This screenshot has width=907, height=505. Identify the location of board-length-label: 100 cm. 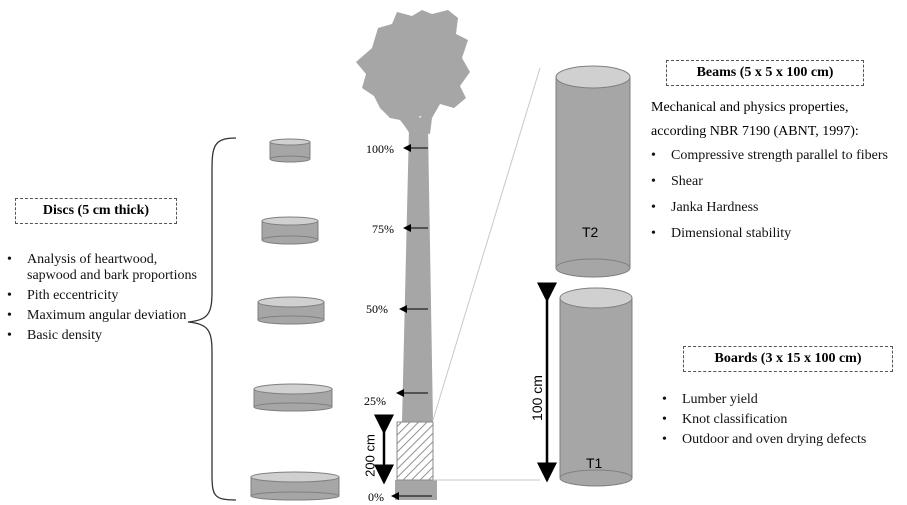
(537, 398).